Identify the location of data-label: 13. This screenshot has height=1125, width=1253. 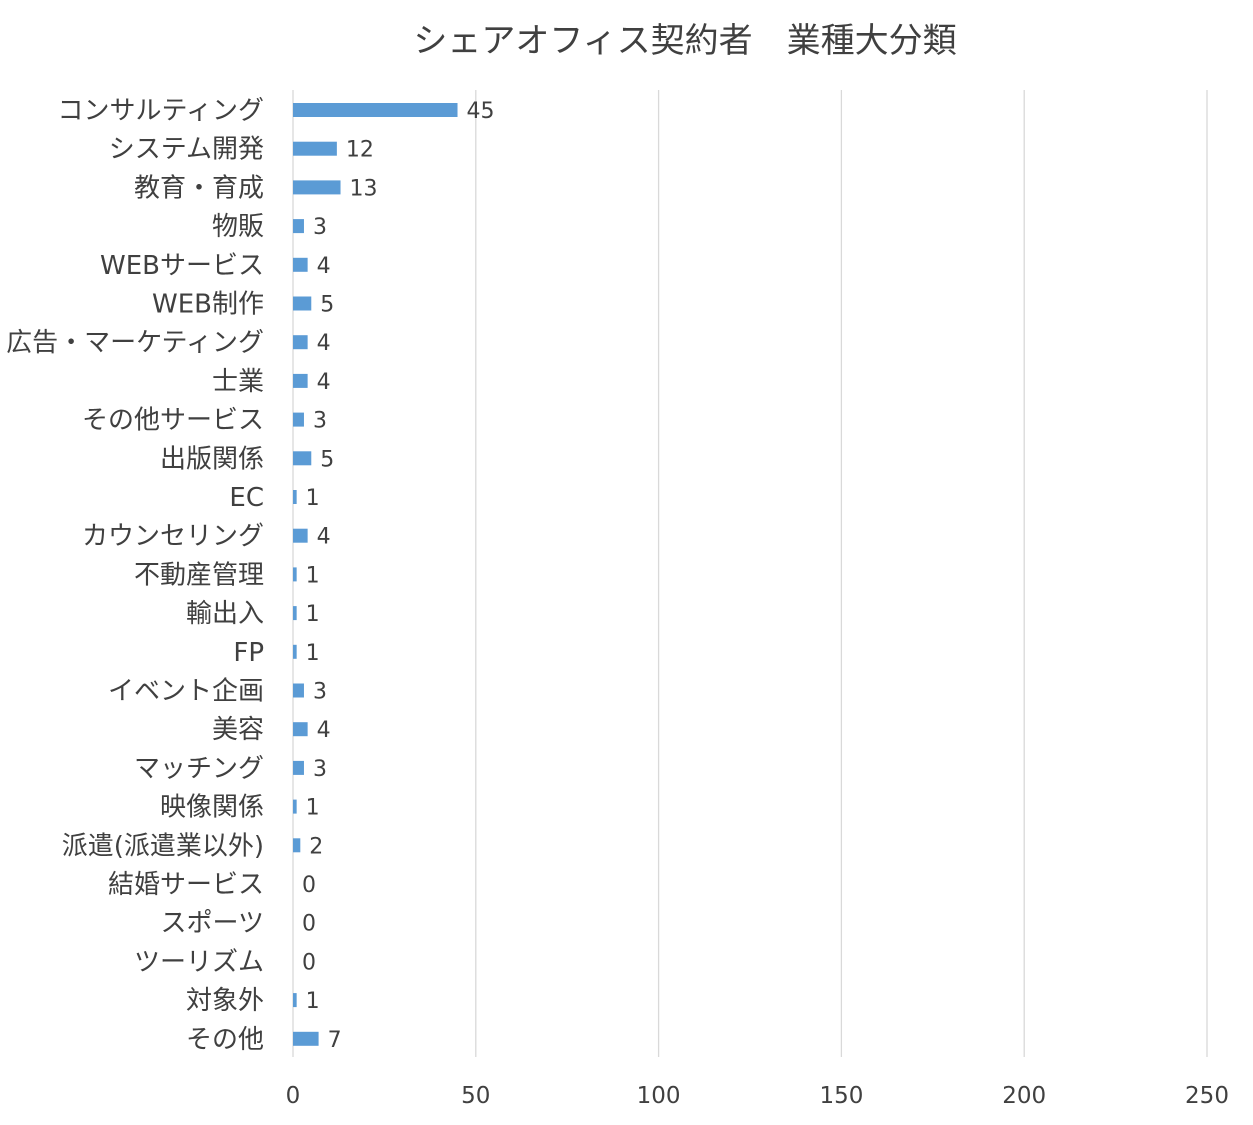
(364, 188).